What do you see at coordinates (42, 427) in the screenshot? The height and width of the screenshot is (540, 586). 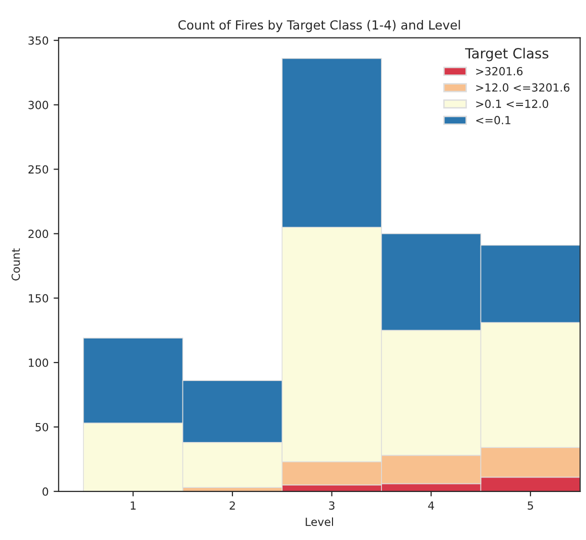 I see `y-tick-label: 50` at bounding box center [42, 427].